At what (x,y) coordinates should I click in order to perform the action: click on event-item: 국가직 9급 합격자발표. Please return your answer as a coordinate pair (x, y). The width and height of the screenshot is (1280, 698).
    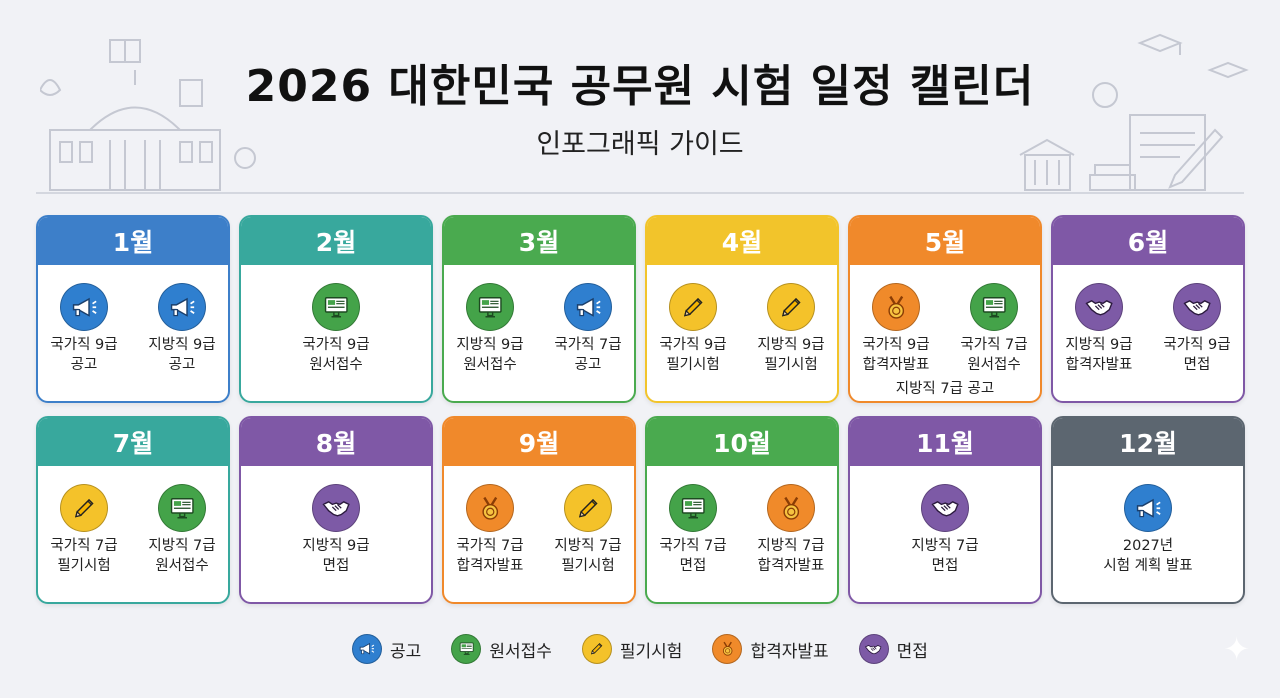
    Looking at the image, I should click on (896, 329).